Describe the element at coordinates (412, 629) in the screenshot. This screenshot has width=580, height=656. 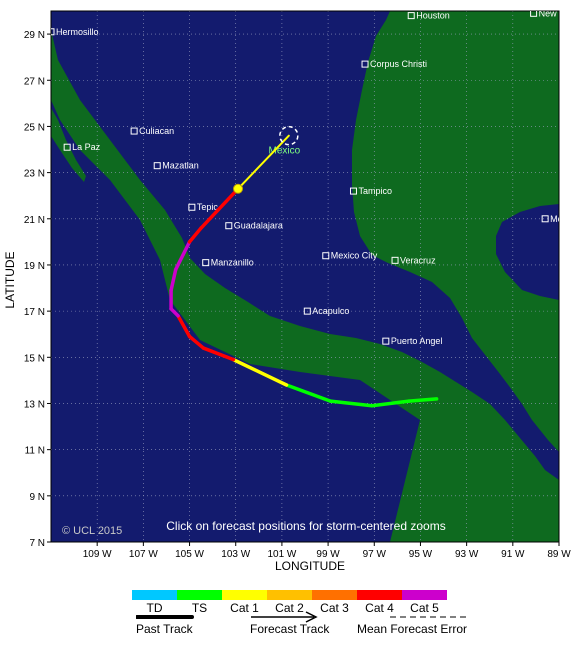
I see `mean-error-label: Mean Forecast Error` at that location.